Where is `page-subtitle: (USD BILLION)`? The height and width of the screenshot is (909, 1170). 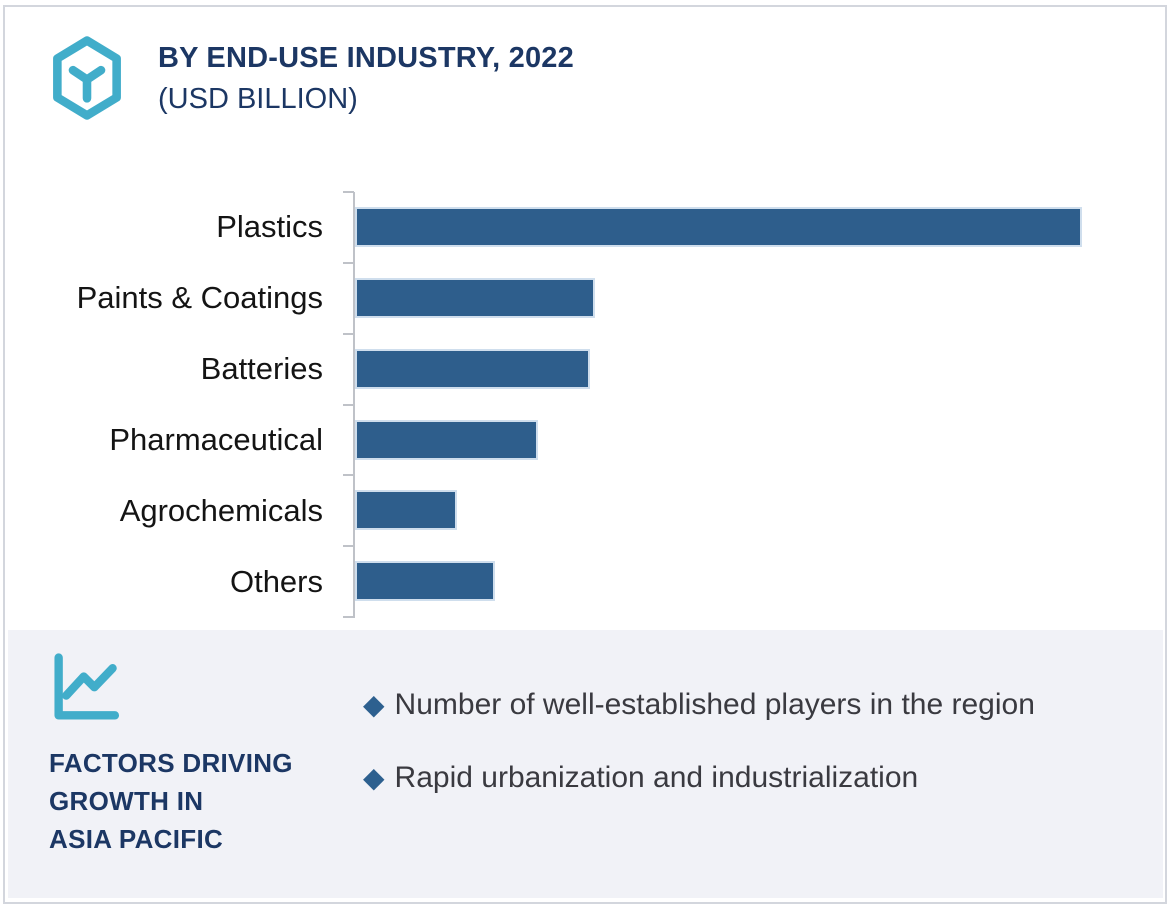
page-subtitle: (USD BILLION) is located at coordinates (258, 99).